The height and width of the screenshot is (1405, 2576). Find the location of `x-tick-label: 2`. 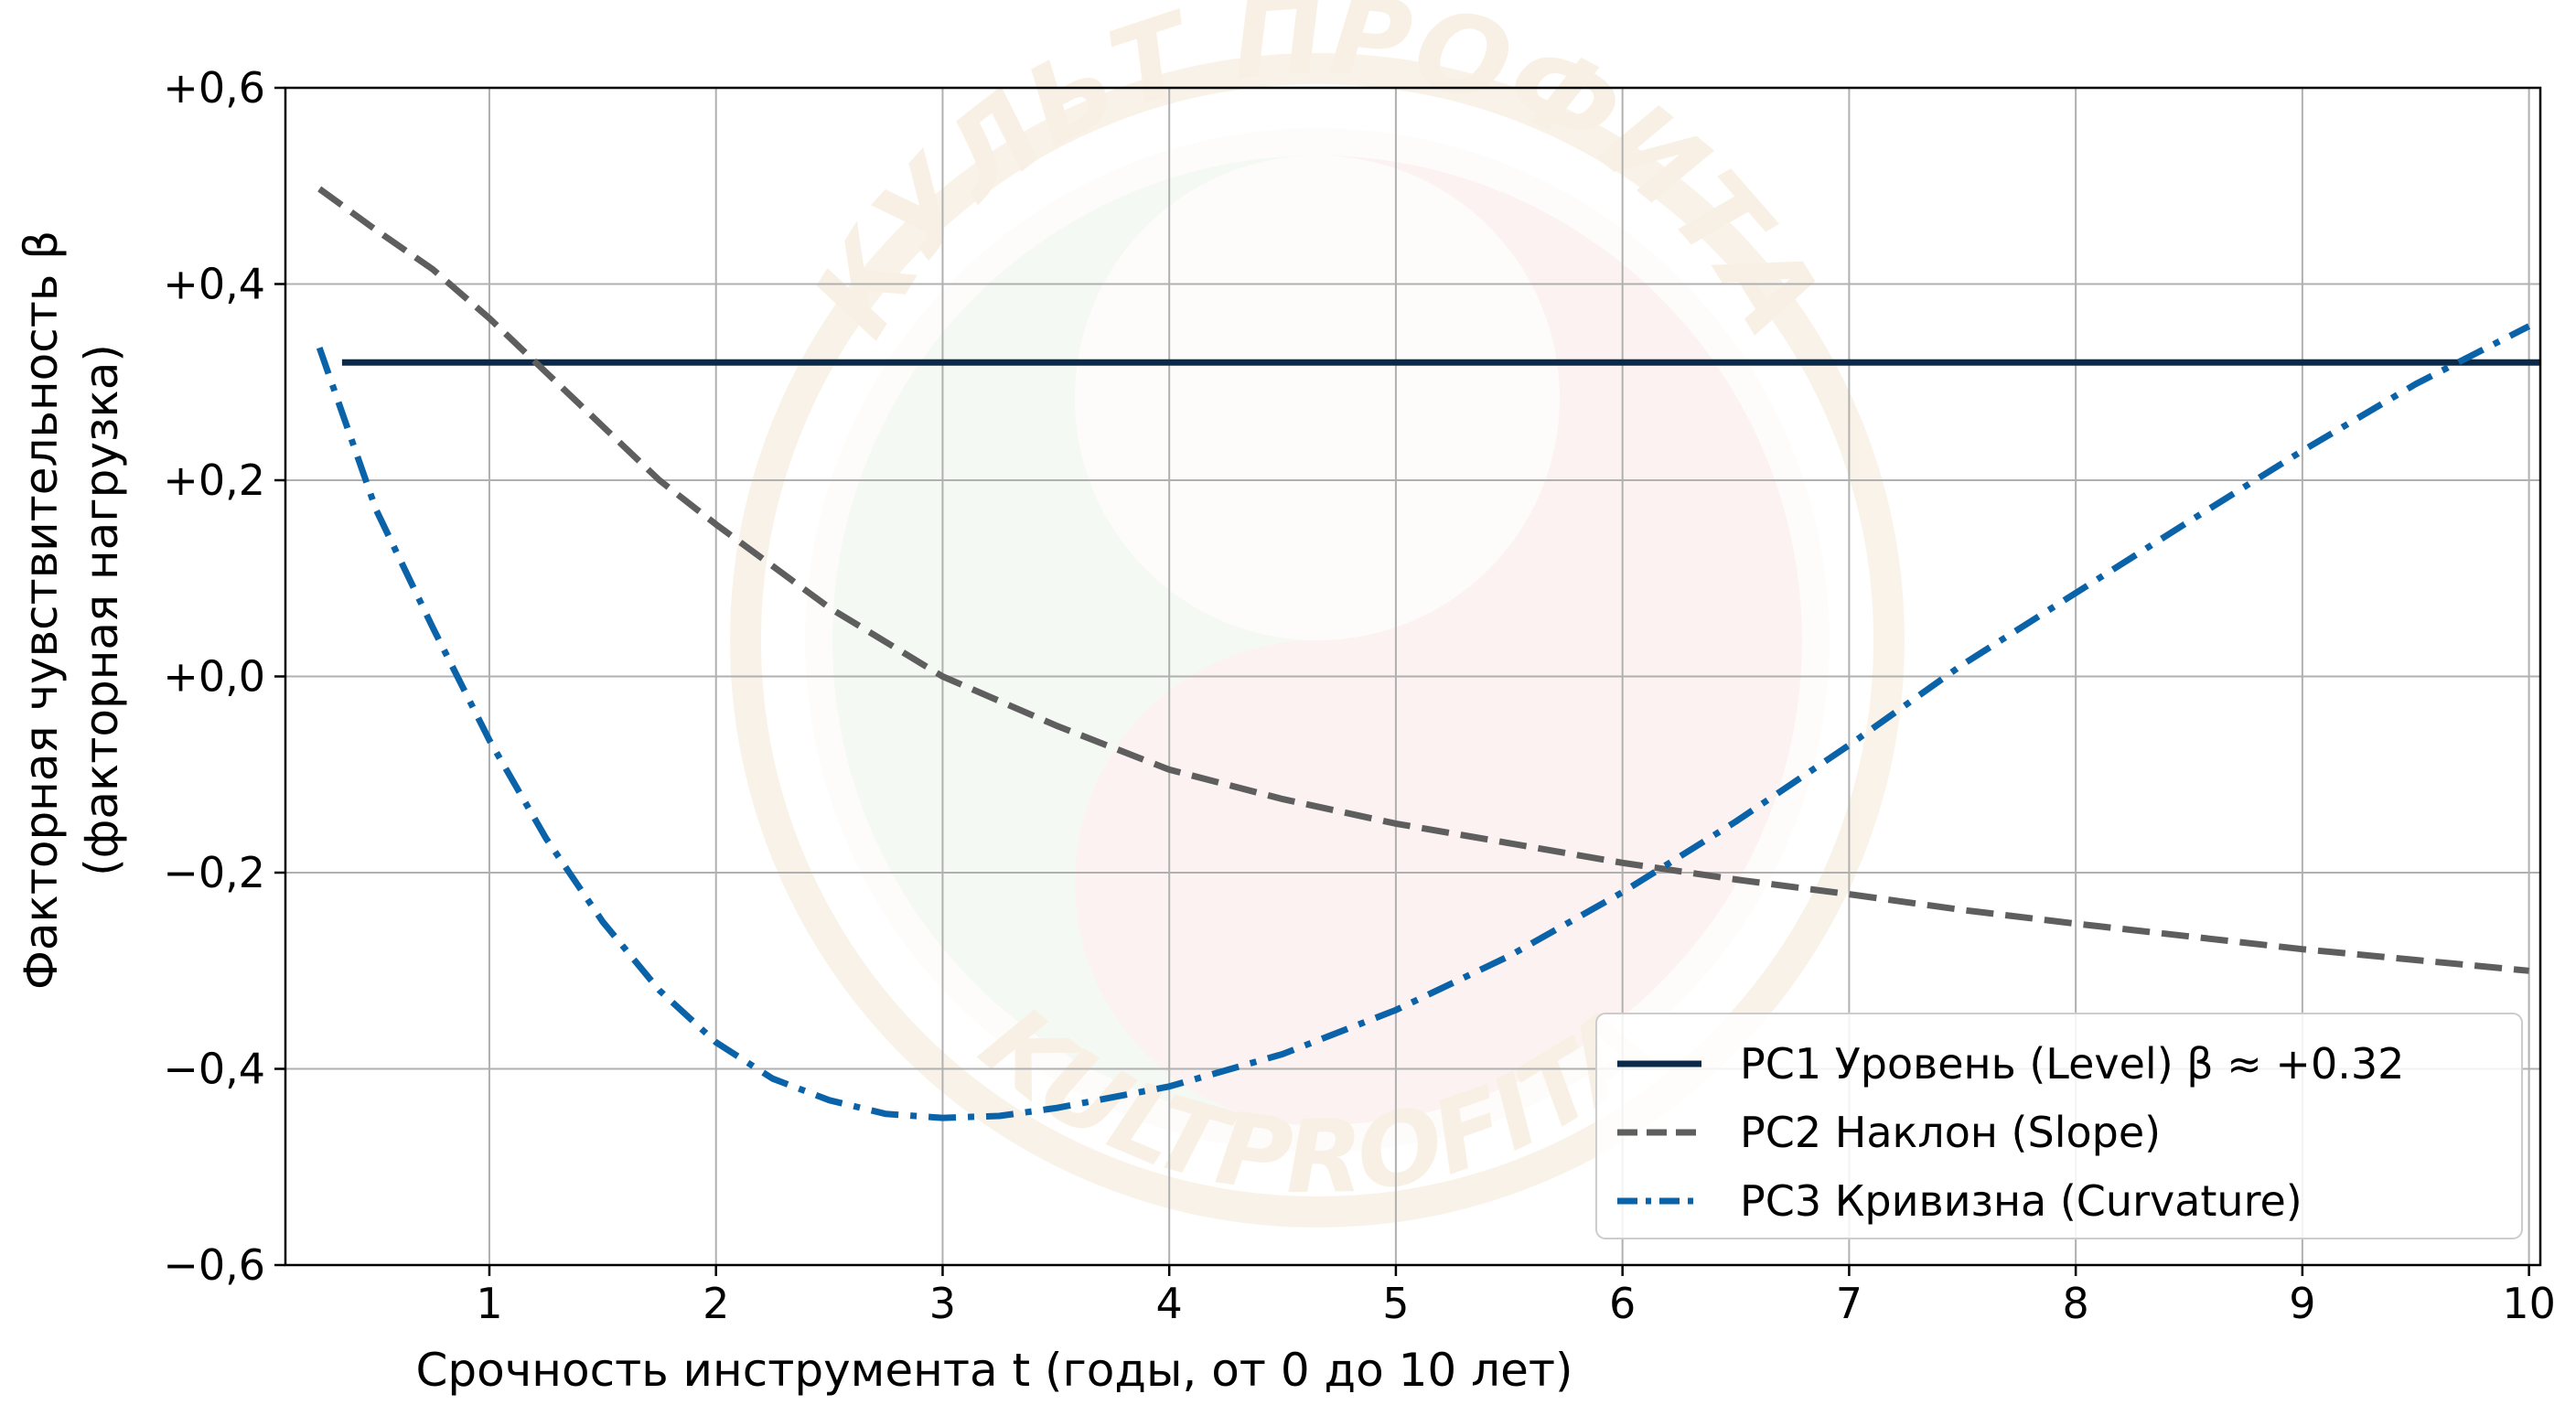

x-tick-label: 2 is located at coordinates (716, 1303).